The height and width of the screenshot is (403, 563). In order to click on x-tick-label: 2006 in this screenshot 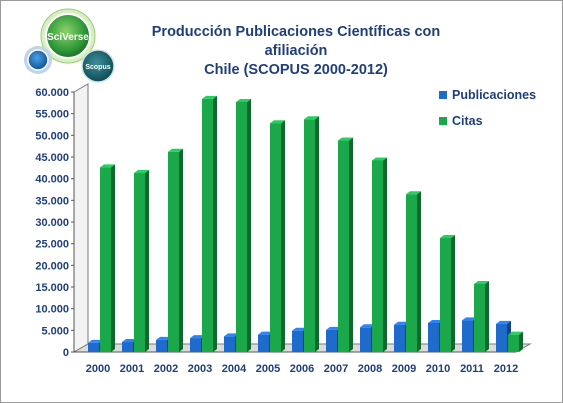, I will do `click(302, 369)`.